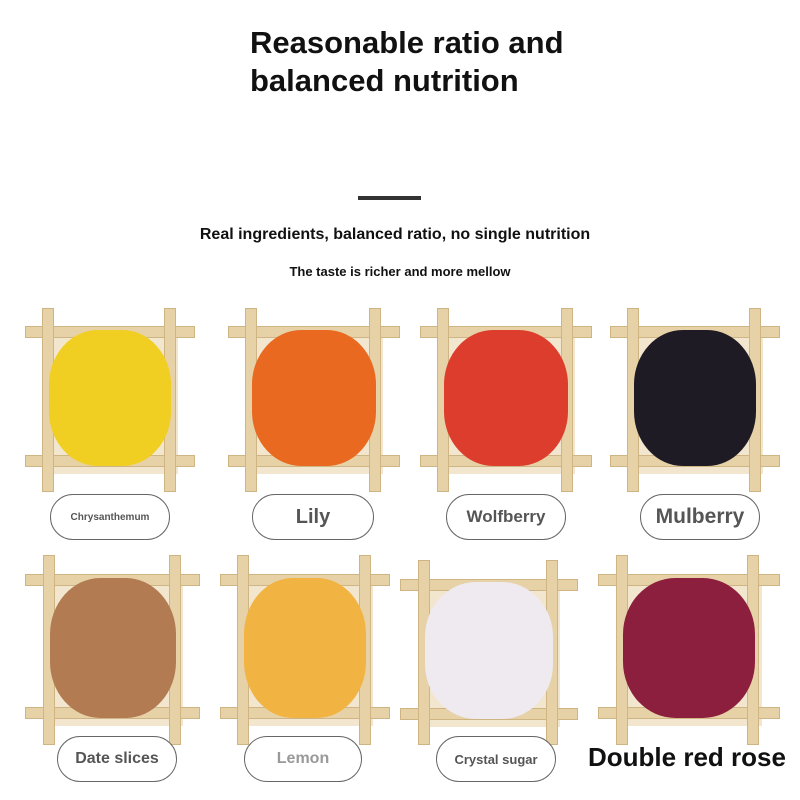 This screenshot has width=800, height=800. Describe the element at coordinates (313, 517) in the screenshot. I see `ingredient-label: Lily` at that location.